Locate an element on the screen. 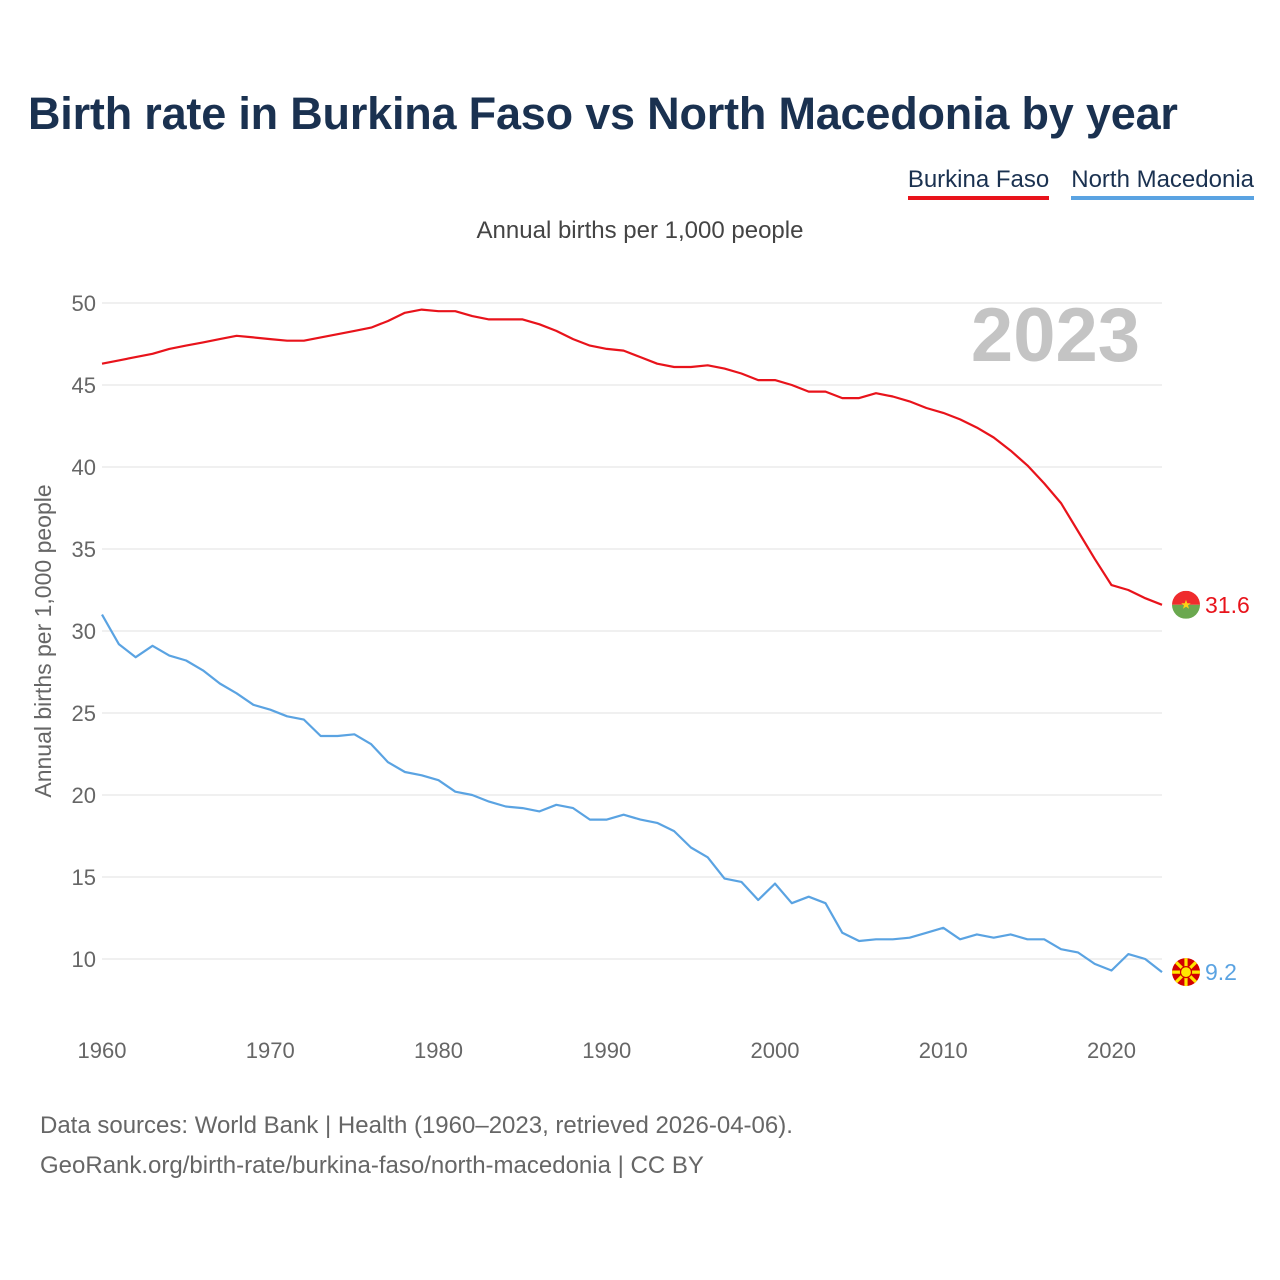 This screenshot has height=1280, width=1280. end-value-north-macedonia: 9.2 is located at coordinates (1221, 972).